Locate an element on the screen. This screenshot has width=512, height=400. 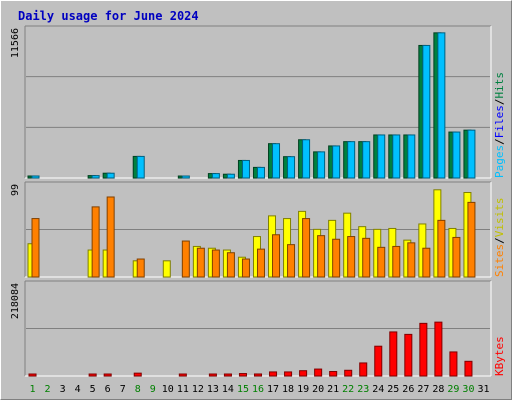
visits-sites-legend-entry-2: / is located at coordinates (499, 240).